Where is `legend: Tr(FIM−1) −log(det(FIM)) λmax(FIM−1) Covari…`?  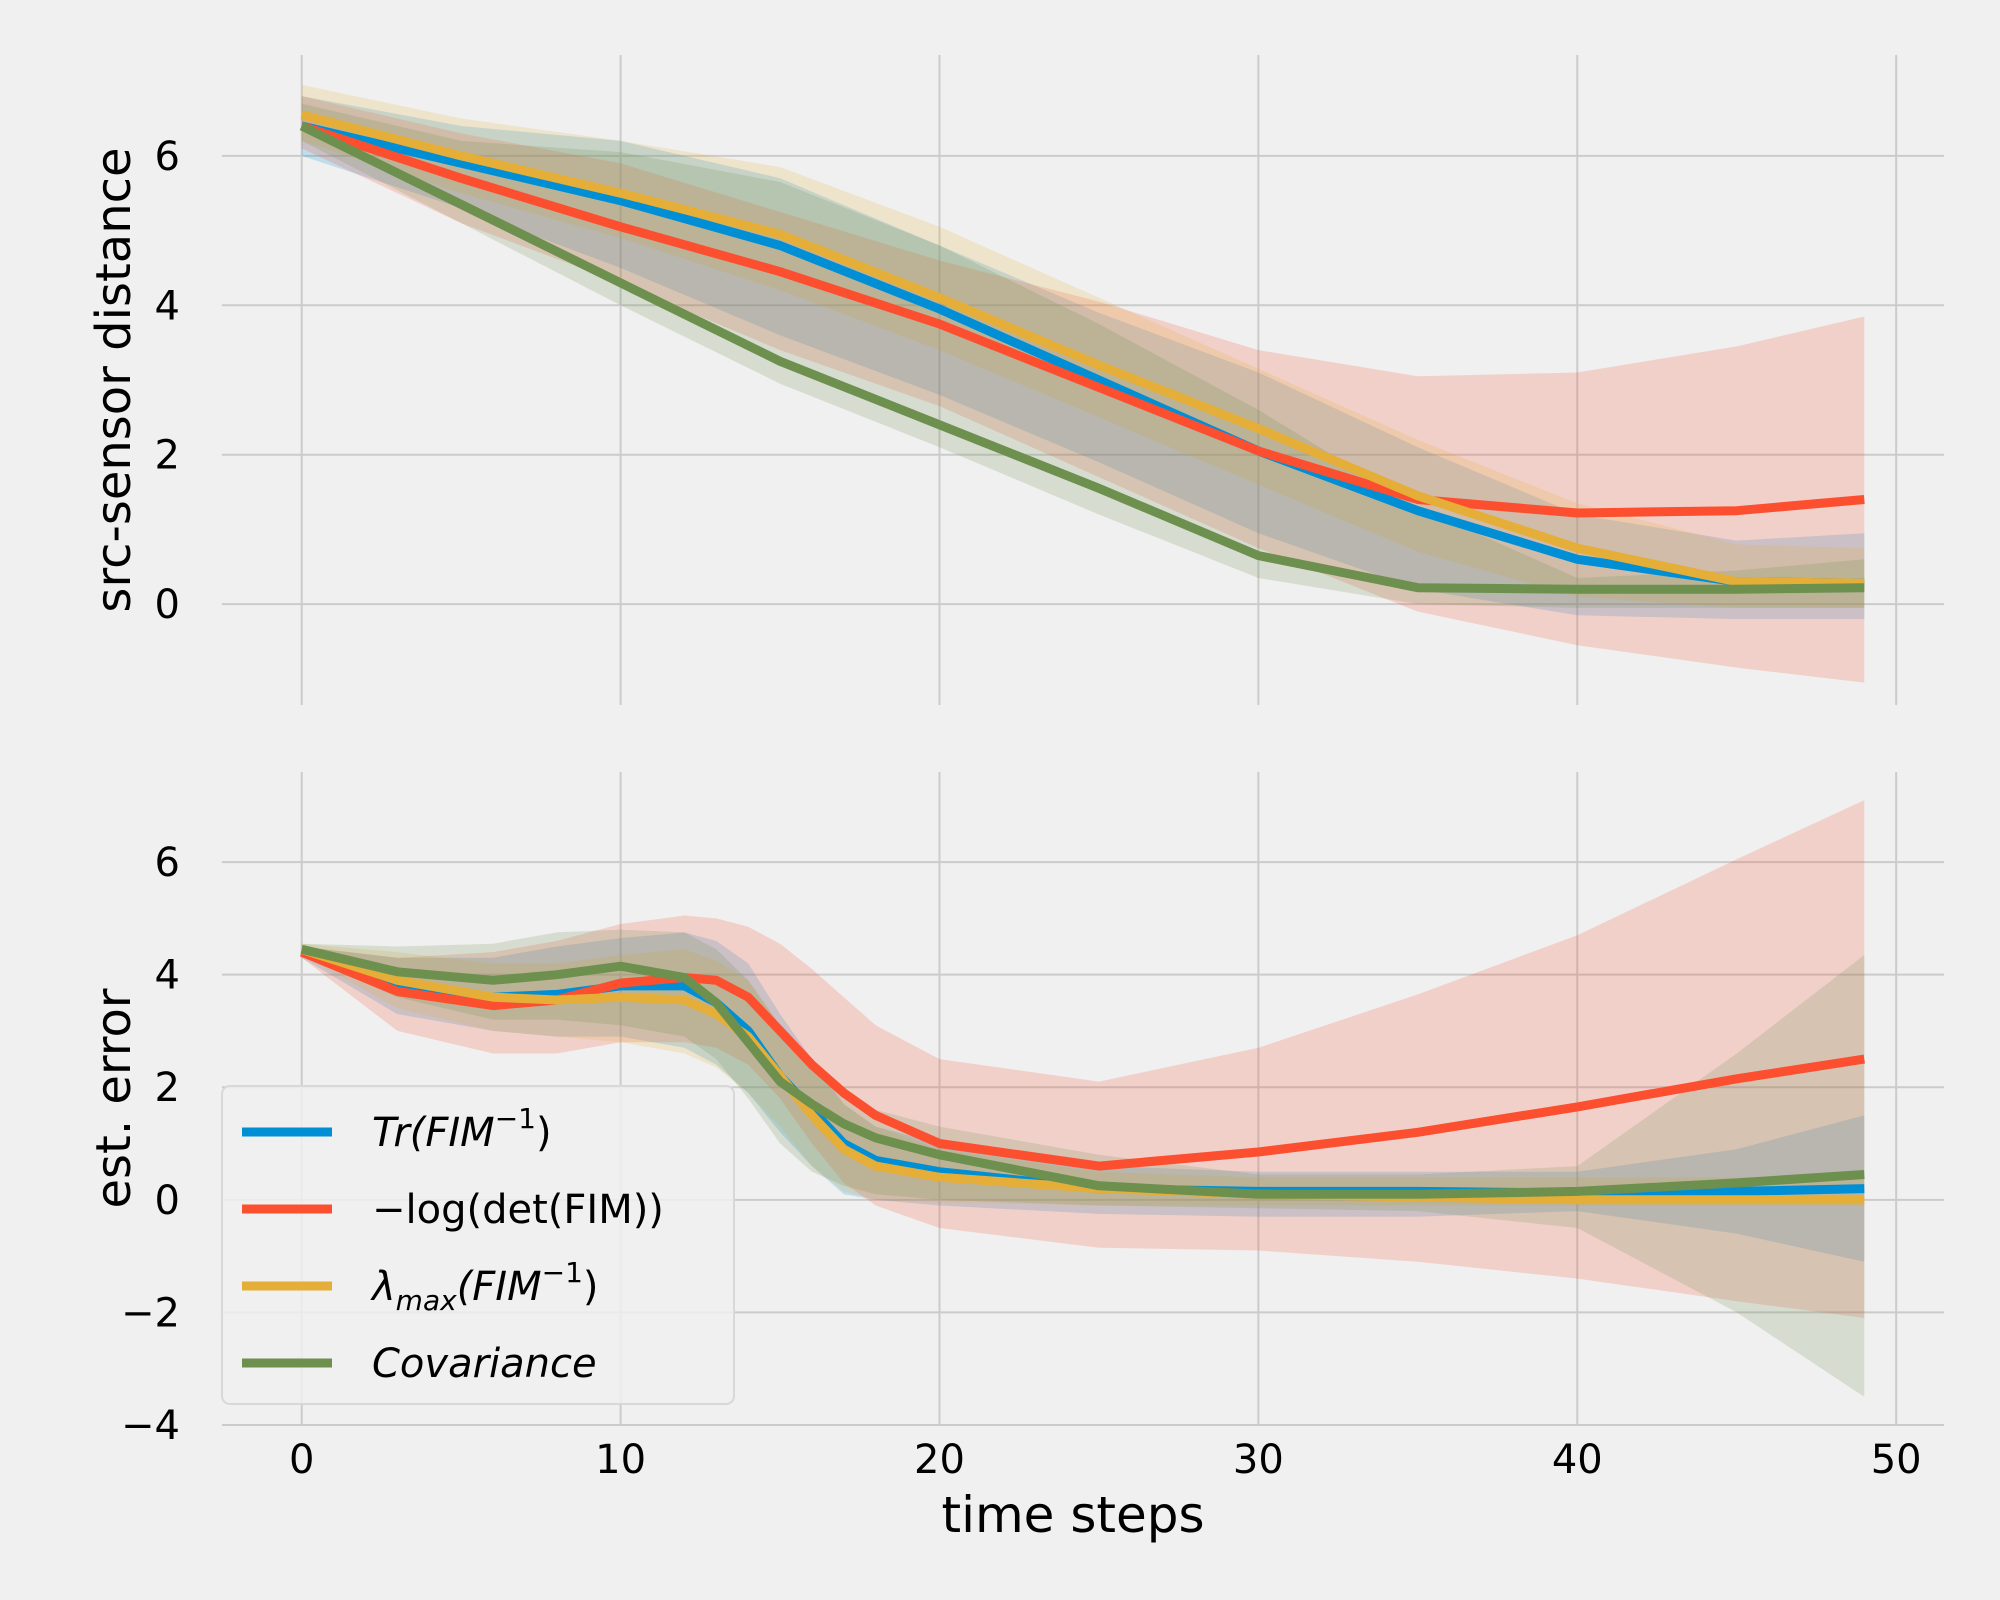
legend: Tr(FIM−1) −log(det(FIM)) λmax(FIM−1) Covari… is located at coordinates (478, 1245).